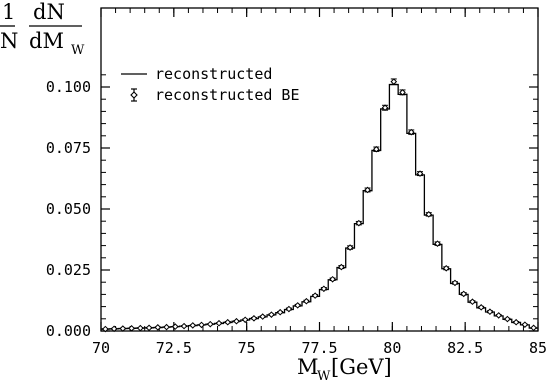 This screenshot has height=385, width=546. What do you see at coordinates (308, 367) in the screenshot?
I see `x-label-main: M` at bounding box center [308, 367].